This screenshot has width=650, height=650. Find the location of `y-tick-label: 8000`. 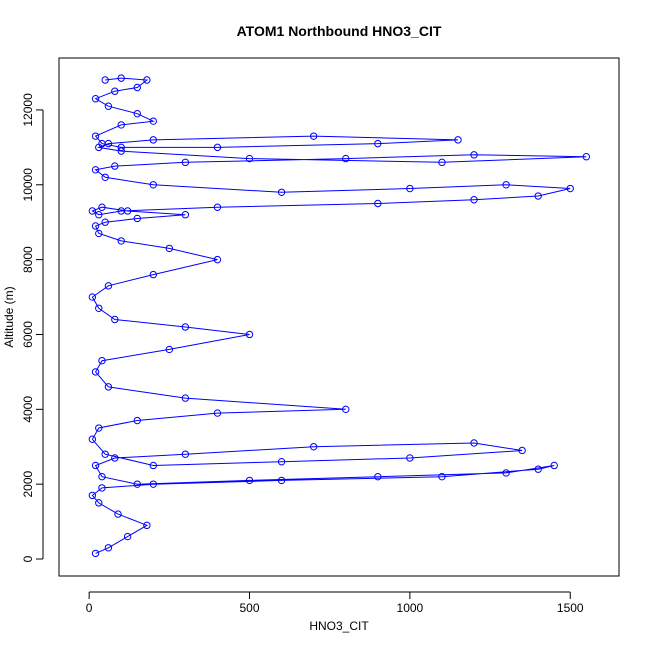

y-tick-label: 8000 is located at coordinates (28, 259).